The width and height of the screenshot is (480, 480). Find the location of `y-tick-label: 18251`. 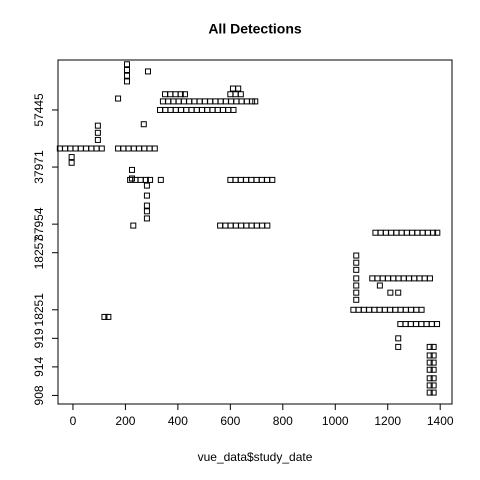

y-tick-label: 18251 is located at coordinates (39, 310).